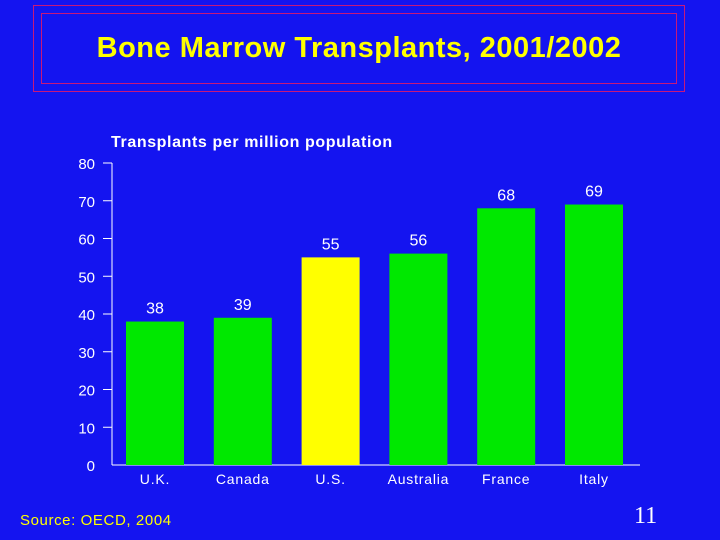  I want to click on y-tick-label: 80, so click(86, 164).